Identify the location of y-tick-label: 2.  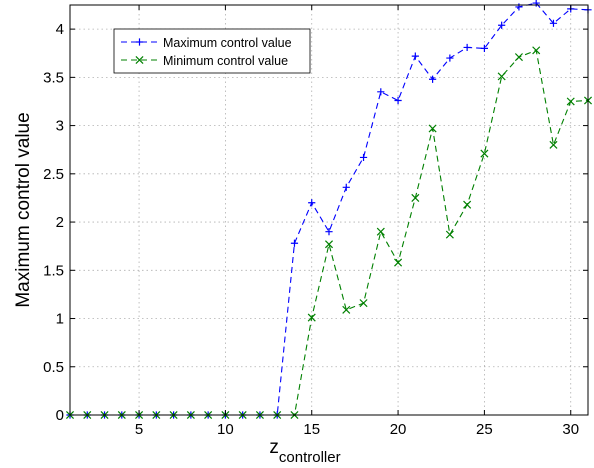
(60, 222).